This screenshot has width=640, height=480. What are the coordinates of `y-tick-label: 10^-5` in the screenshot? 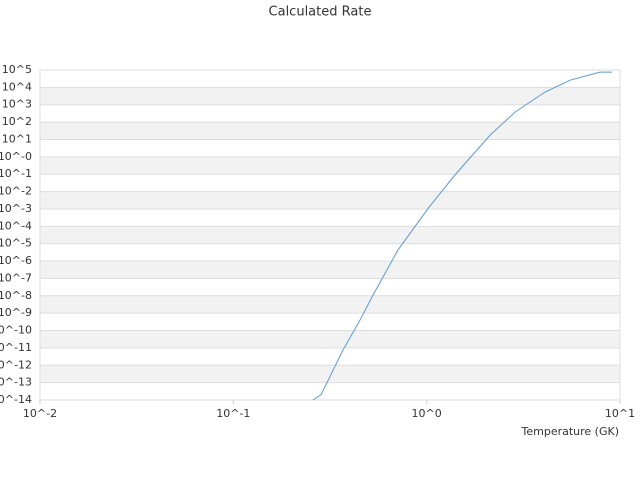 It's located at (16, 243).